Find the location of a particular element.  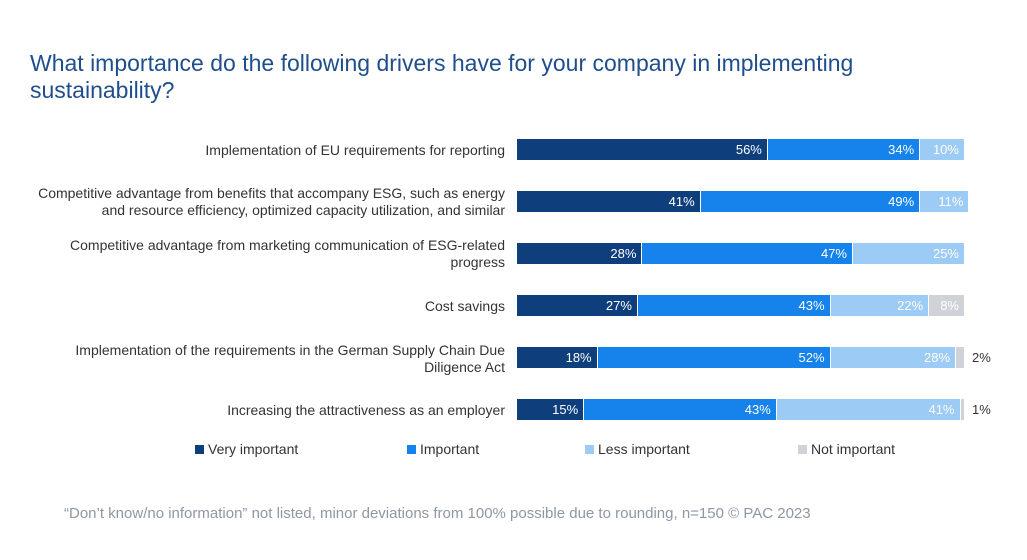

legend-label: Not important is located at coordinates (853, 449).